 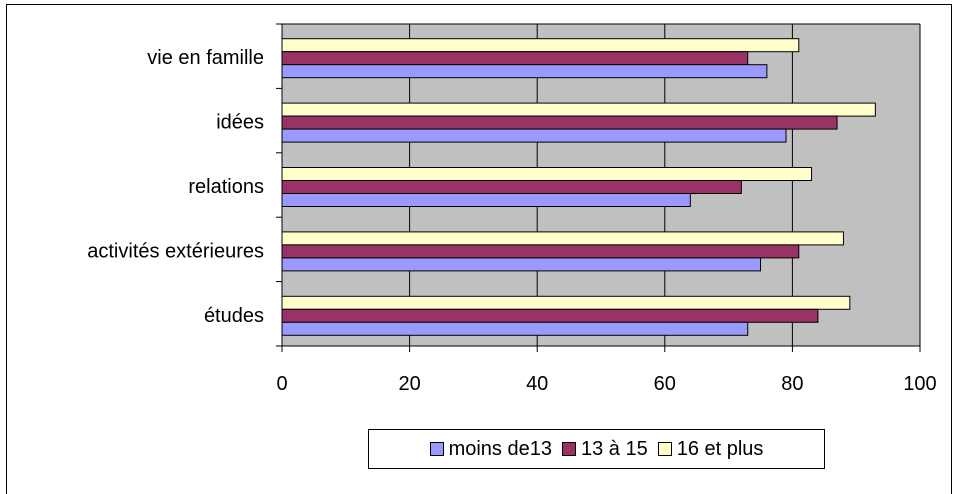 What do you see at coordinates (175, 251) in the screenshot?
I see `category-label: activités extérieures` at bounding box center [175, 251].